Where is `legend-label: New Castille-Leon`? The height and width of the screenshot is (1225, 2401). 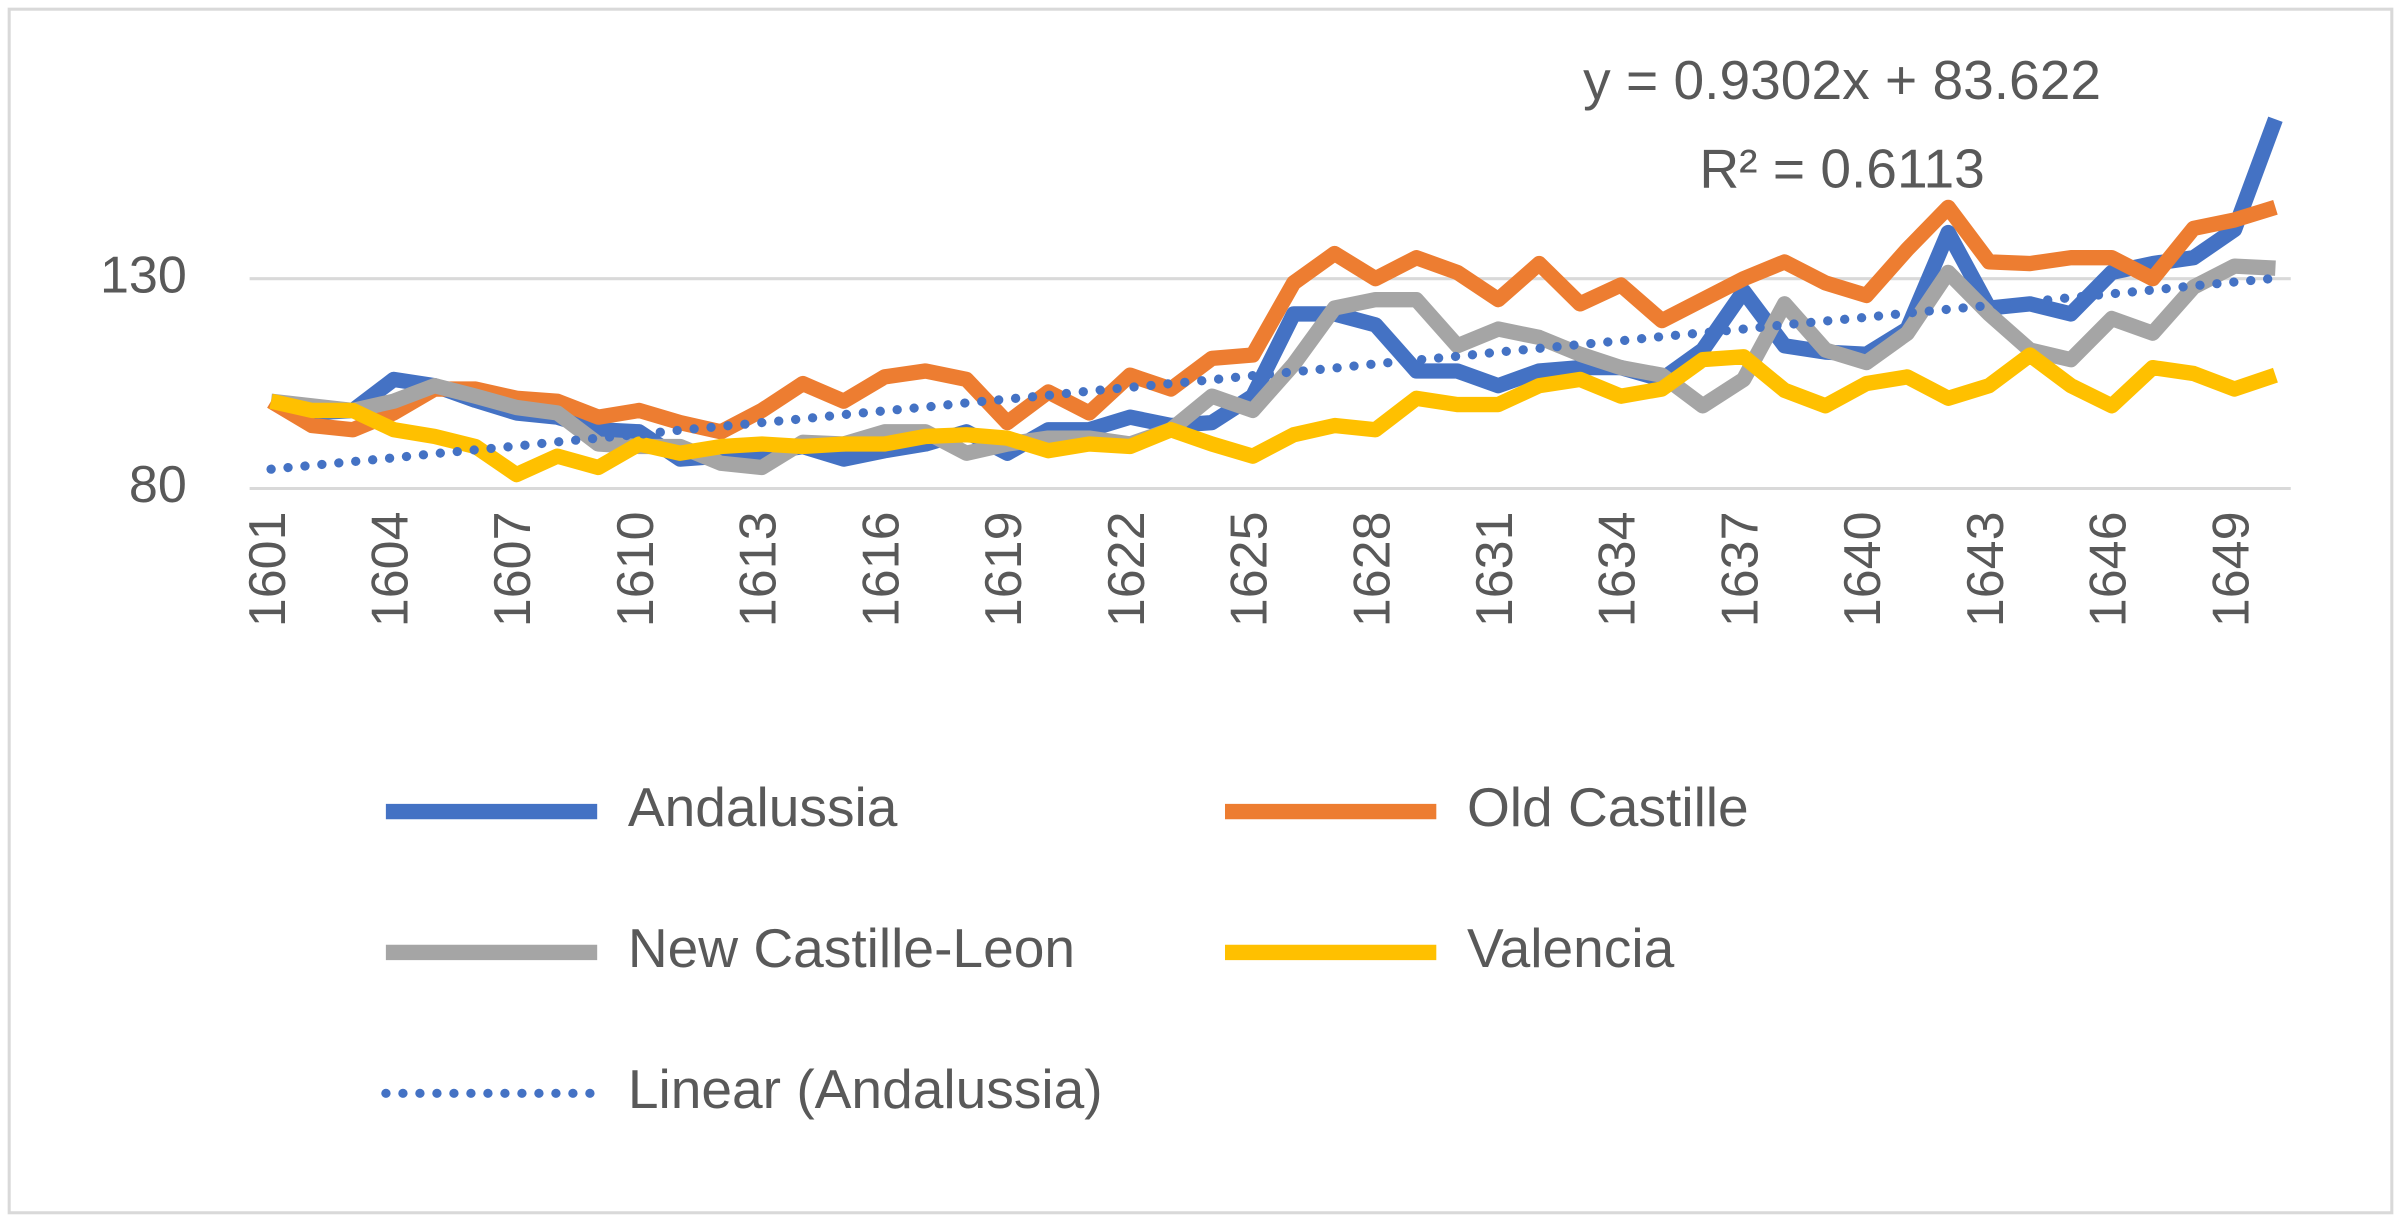
legend-label: New Castille-Leon is located at coordinates (851, 948).